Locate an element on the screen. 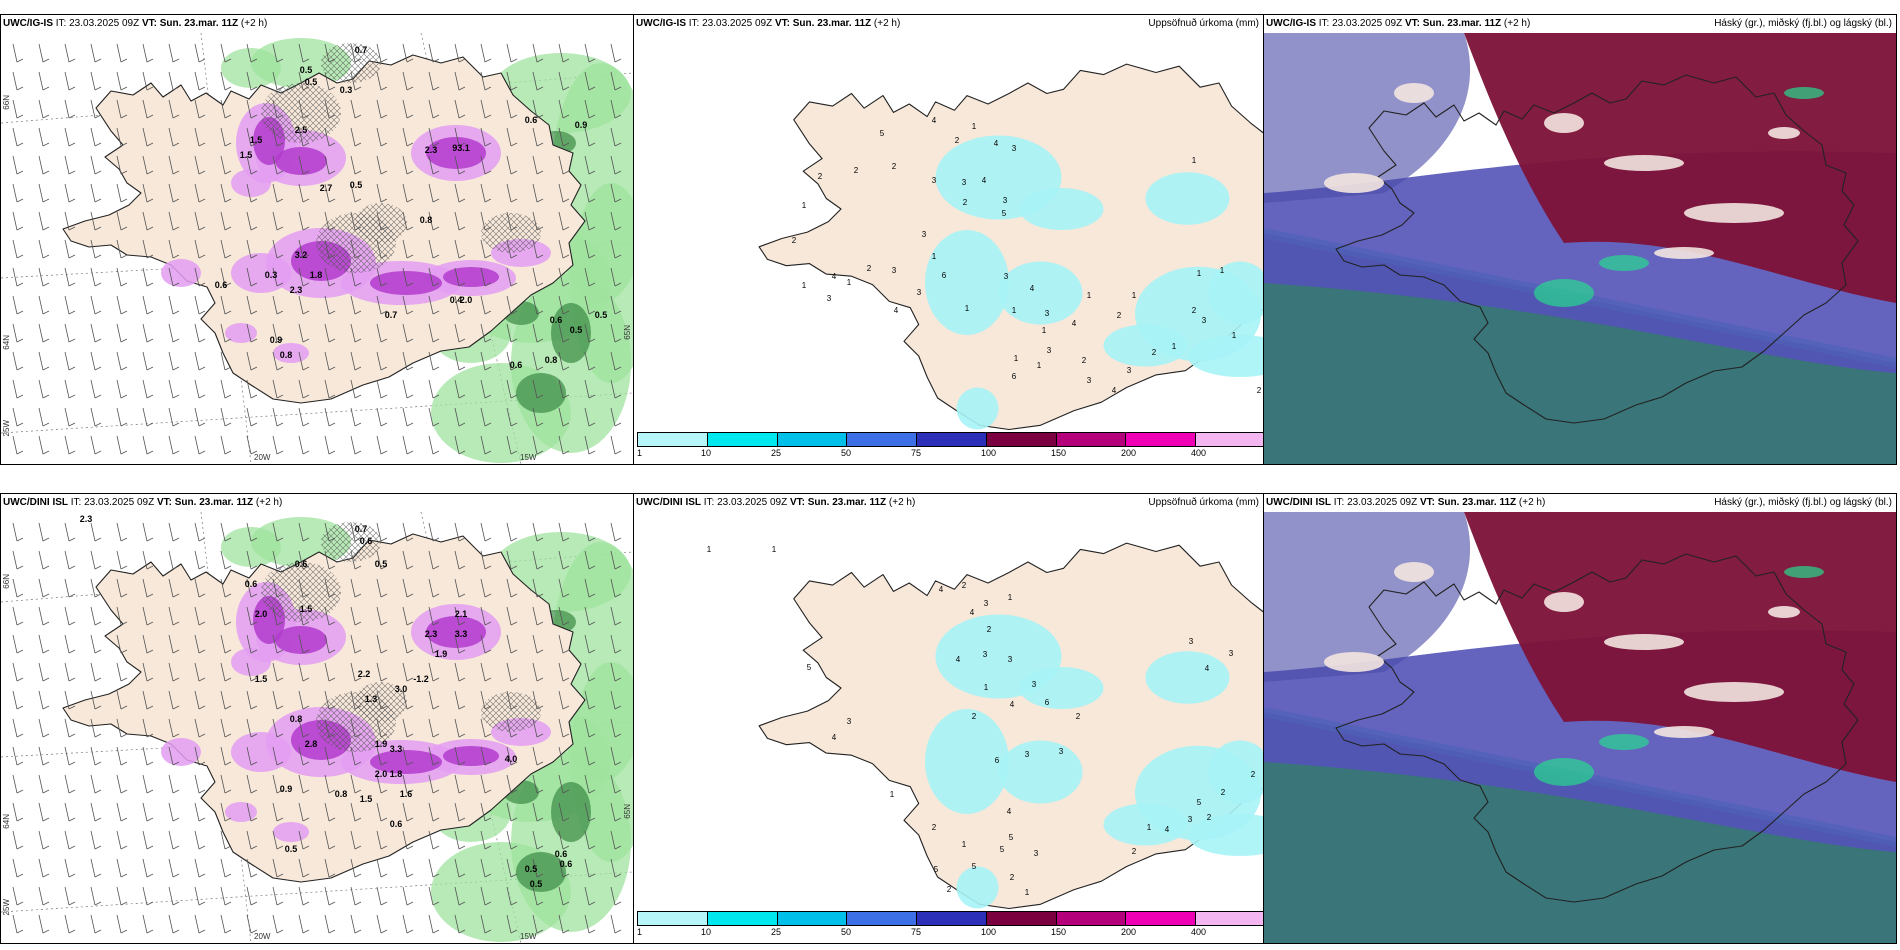  legend-tick-label: 150 is located at coordinates (1059, 932).